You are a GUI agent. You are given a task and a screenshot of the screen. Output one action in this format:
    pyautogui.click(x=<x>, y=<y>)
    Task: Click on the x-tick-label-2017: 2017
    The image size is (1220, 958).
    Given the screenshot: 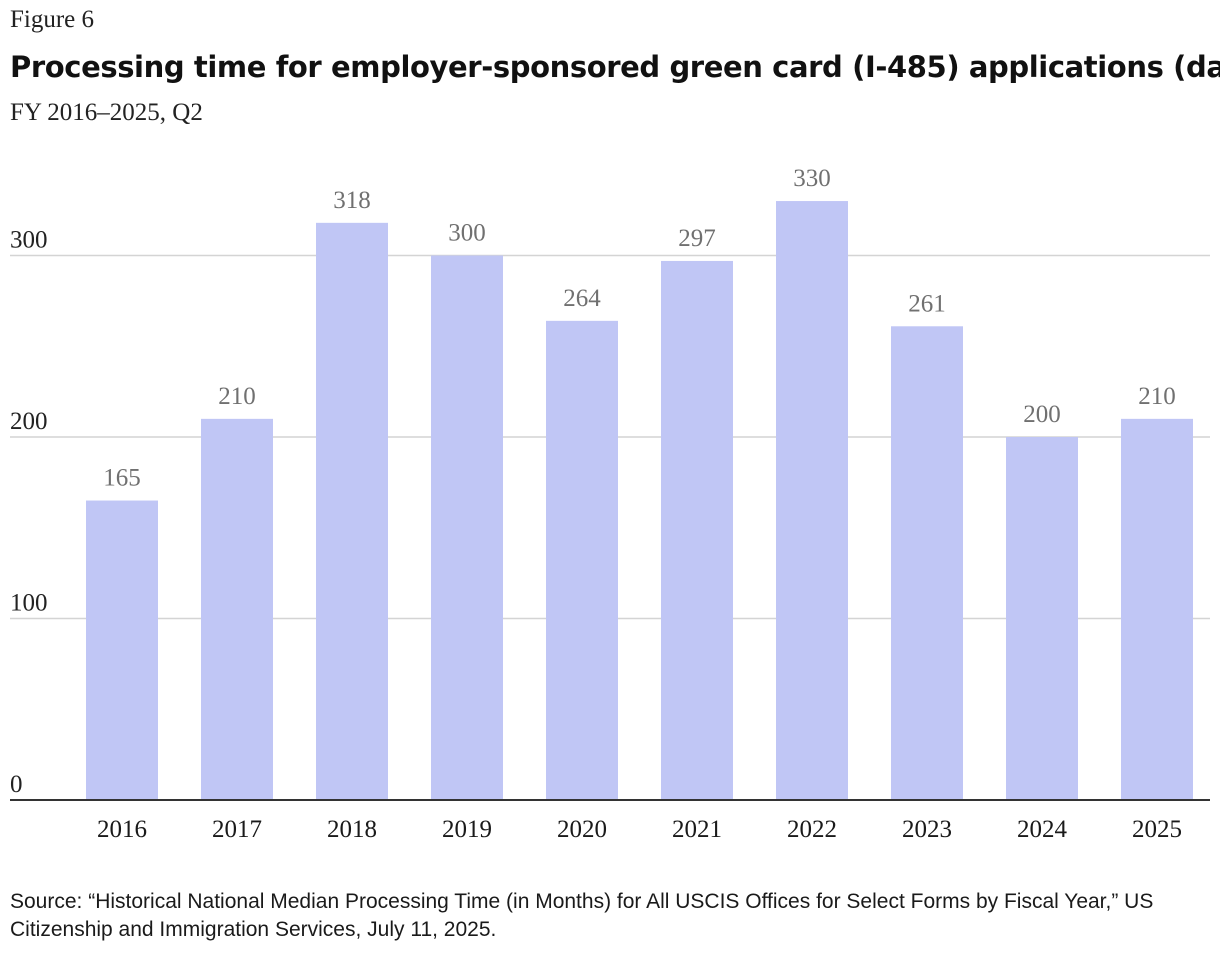 What is the action you would take?
    pyautogui.click(x=237, y=829)
    